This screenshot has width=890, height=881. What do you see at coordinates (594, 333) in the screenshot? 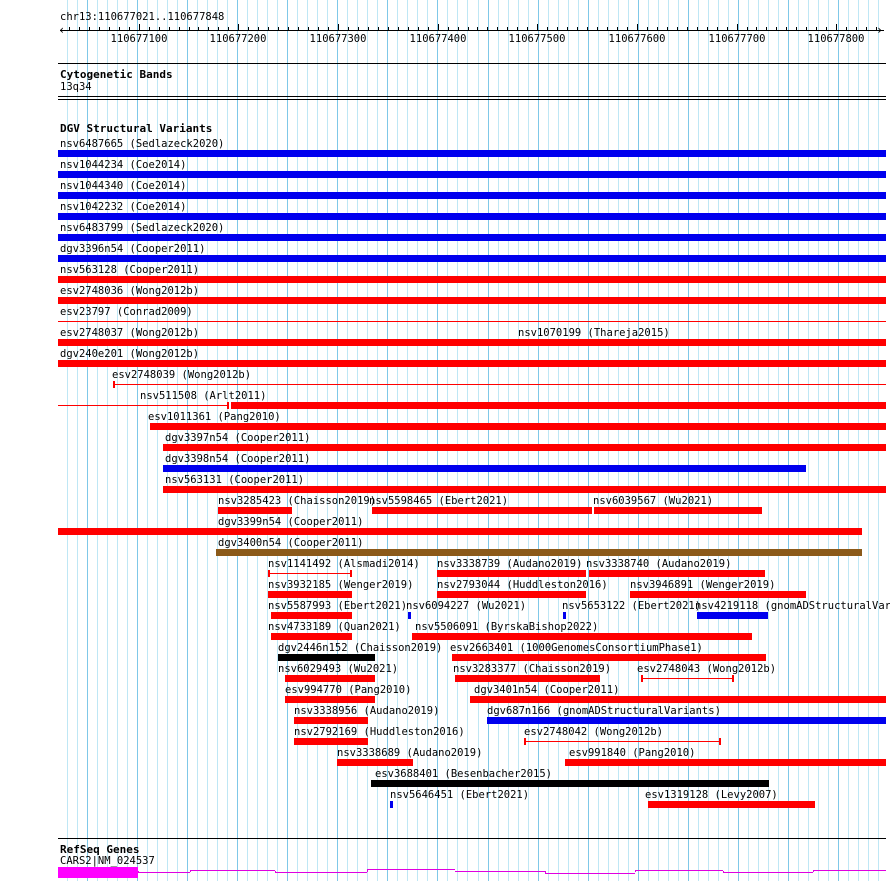
I see `variant-label: nsv1070199 (Thareja2015)` at bounding box center [594, 333].